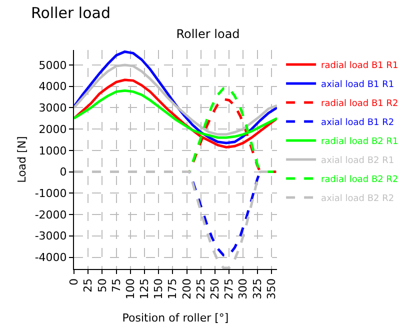  What do you see at coordinates (130, 289) in the screenshot?
I see `x-tick-label: 100` at bounding box center [130, 289].